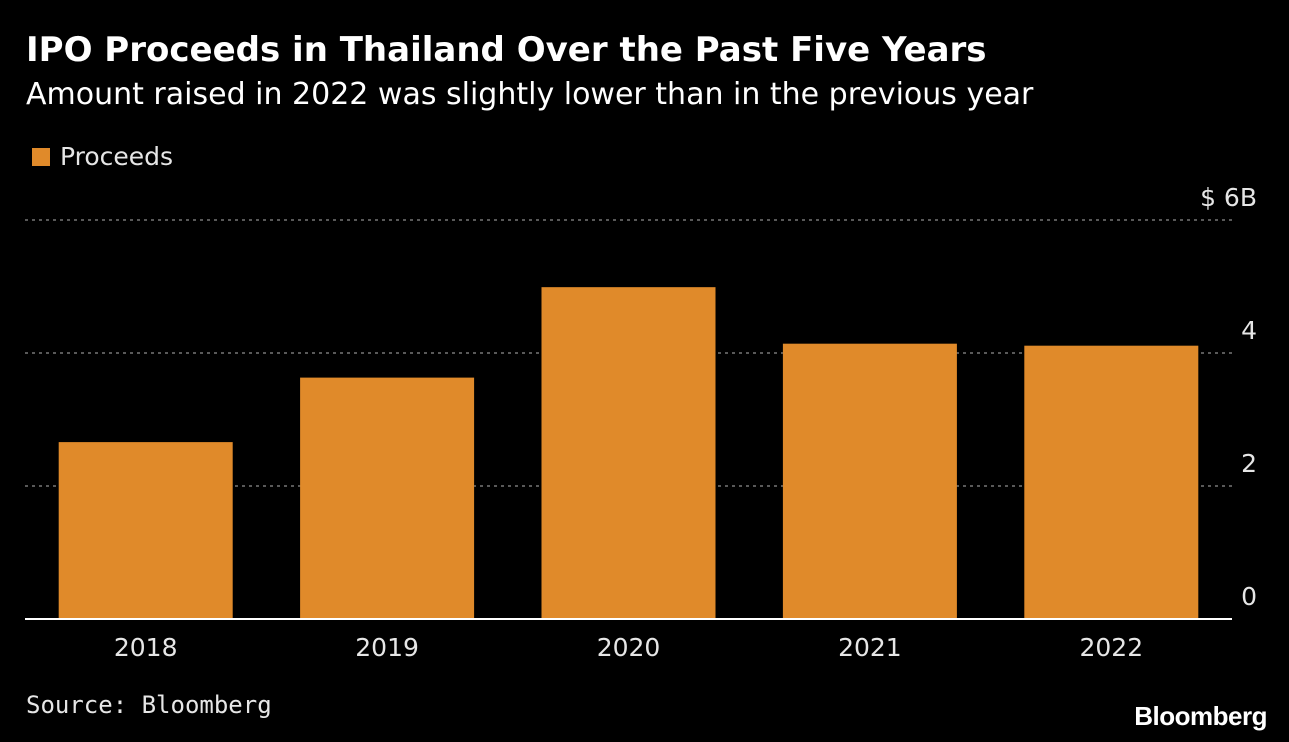 This screenshot has height=742, width=1289. What do you see at coordinates (1249, 463) in the screenshot?
I see `y-tick-label: 2` at bounding box center [1249, 463].